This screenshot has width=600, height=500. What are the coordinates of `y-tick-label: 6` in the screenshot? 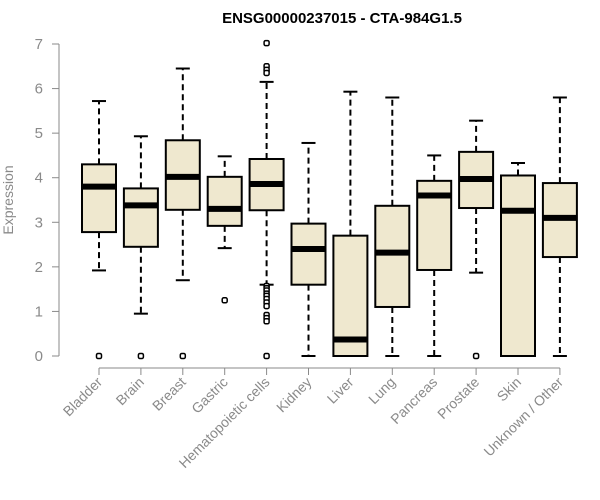 It's located at (39, 89).